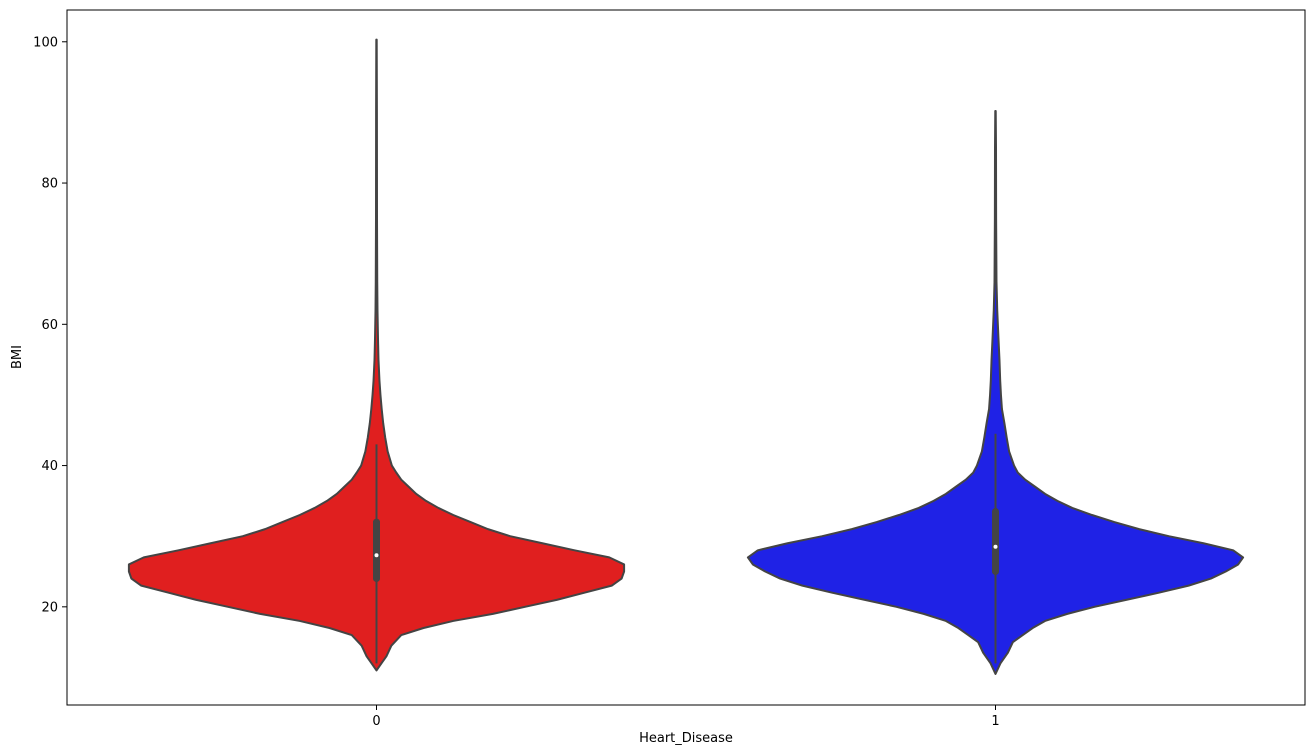 Image resolution: width=1315 pixels, height=756 pixels. I want to click on y-tick-label: 60, so click(49, 325).